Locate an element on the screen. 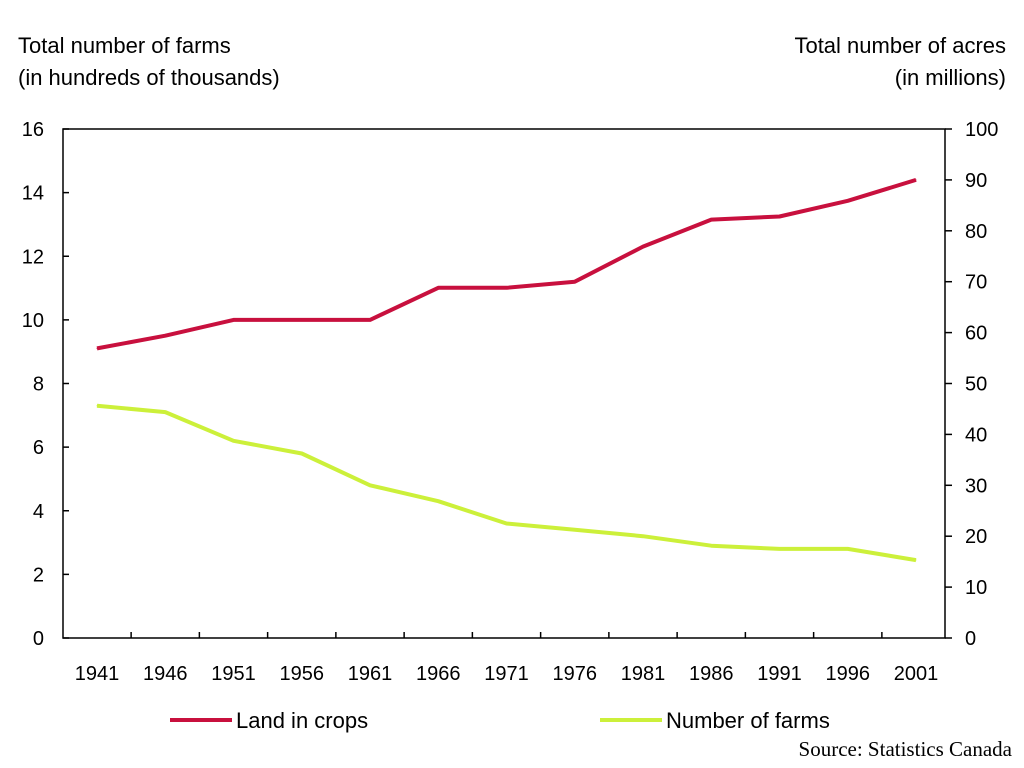 The height and width of the screenshot is (768, 1024). left-tick-label: 6 is located at coordinates (38, 448).